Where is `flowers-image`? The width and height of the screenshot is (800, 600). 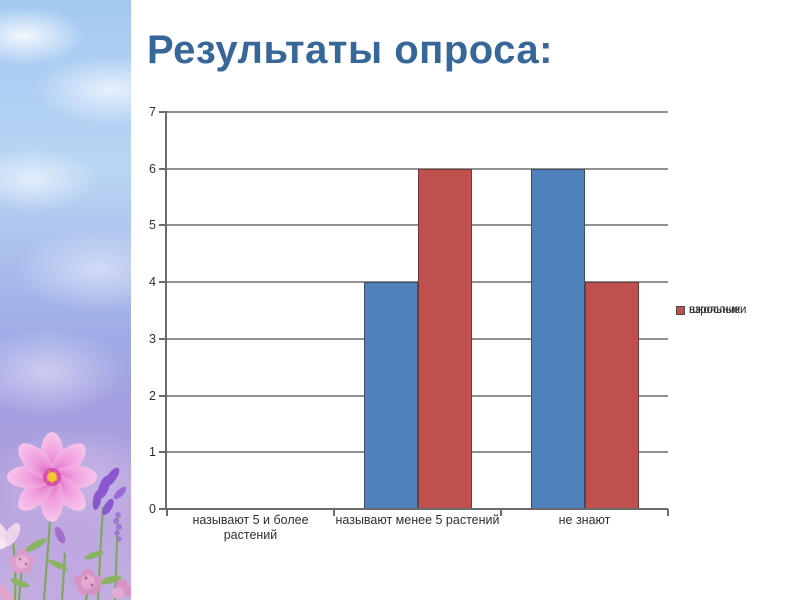
flowers-image is located at coordinates (65, 516).